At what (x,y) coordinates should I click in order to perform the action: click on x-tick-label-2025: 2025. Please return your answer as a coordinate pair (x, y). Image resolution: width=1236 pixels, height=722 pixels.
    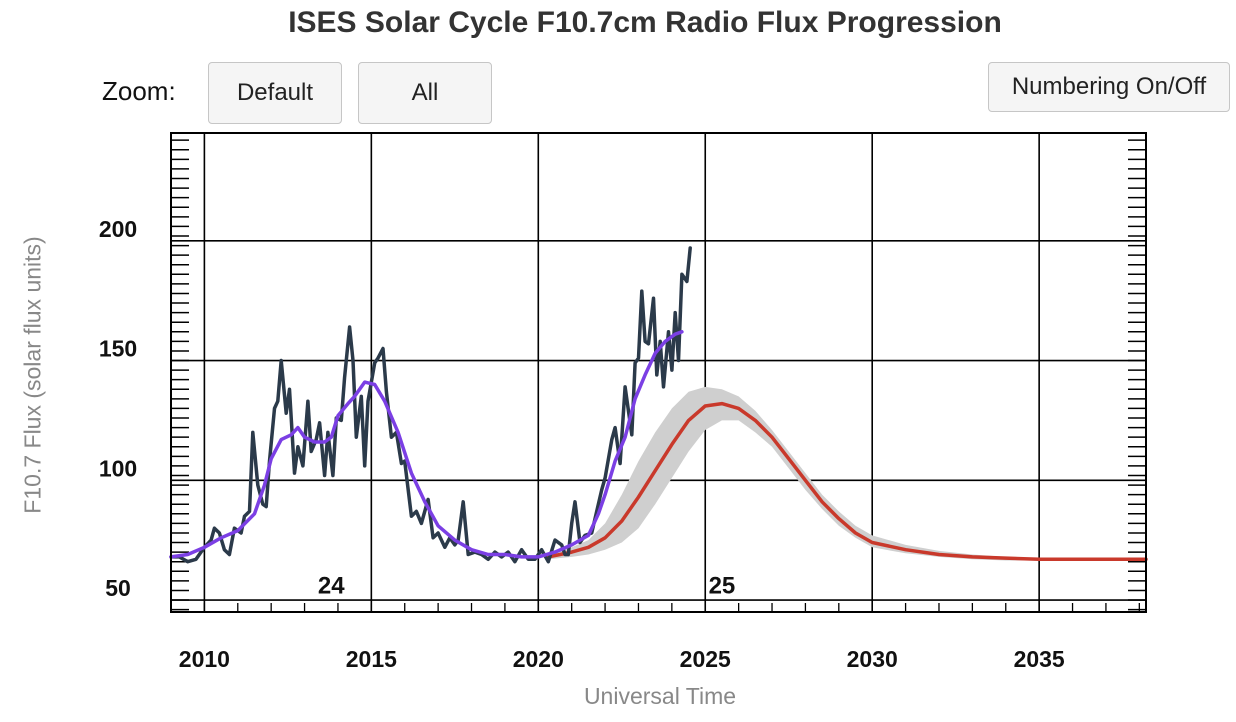
    Looking at the image, I should click on (705, 659).